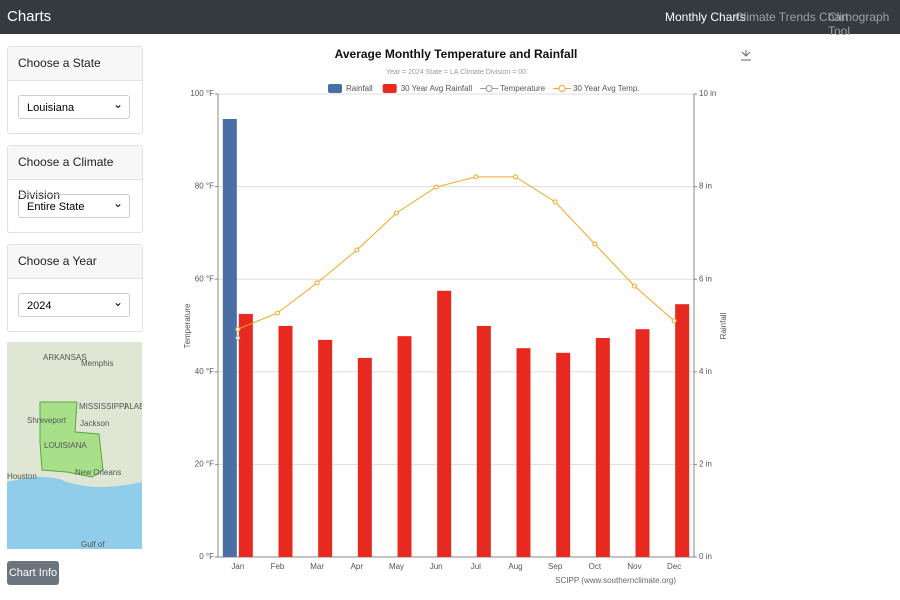 Image resolution: width=900 pixels, height=600 pixels. I want to click on x-tick-label: Dec, so click(674, 566).